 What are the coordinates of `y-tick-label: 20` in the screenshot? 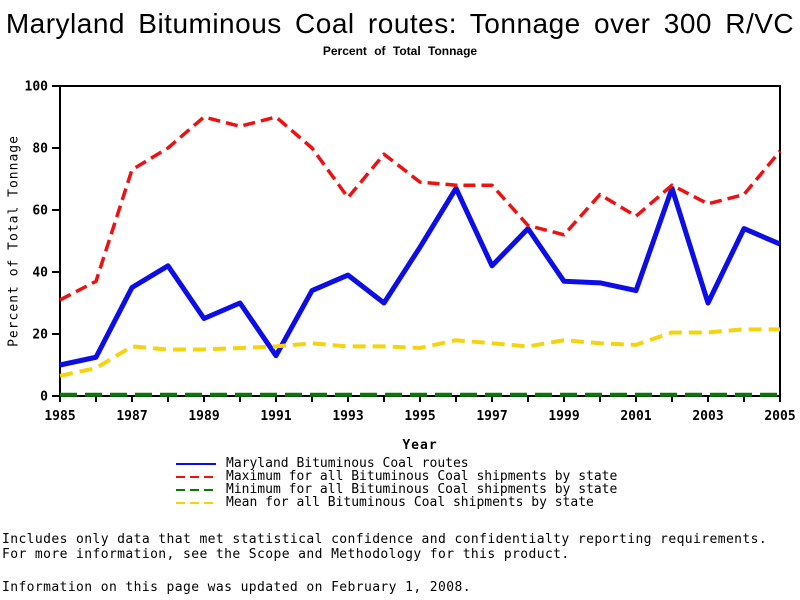 It's located at (40, 335).